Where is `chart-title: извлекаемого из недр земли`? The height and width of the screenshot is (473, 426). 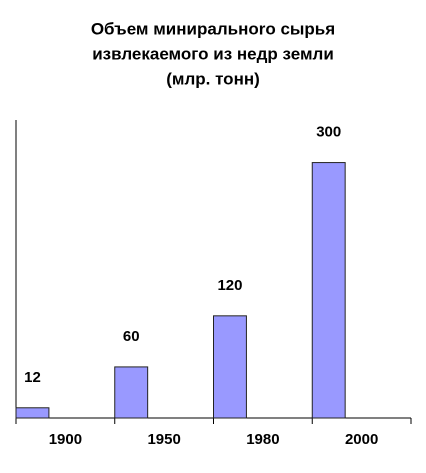 chart-title: извлекаемого из недр земли is located at coordinates (213, 53).